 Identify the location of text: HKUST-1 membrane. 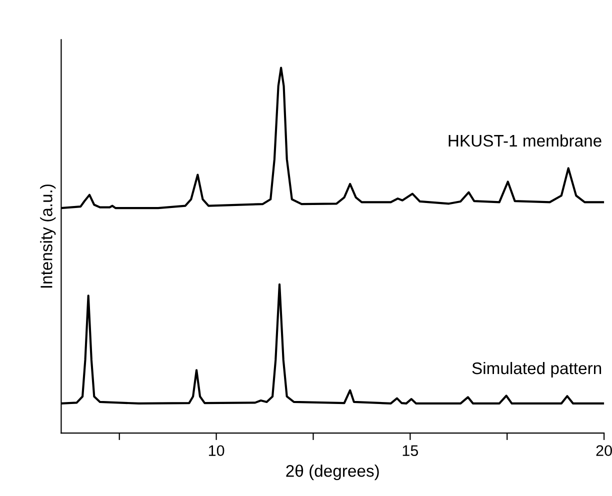
(525, 140).